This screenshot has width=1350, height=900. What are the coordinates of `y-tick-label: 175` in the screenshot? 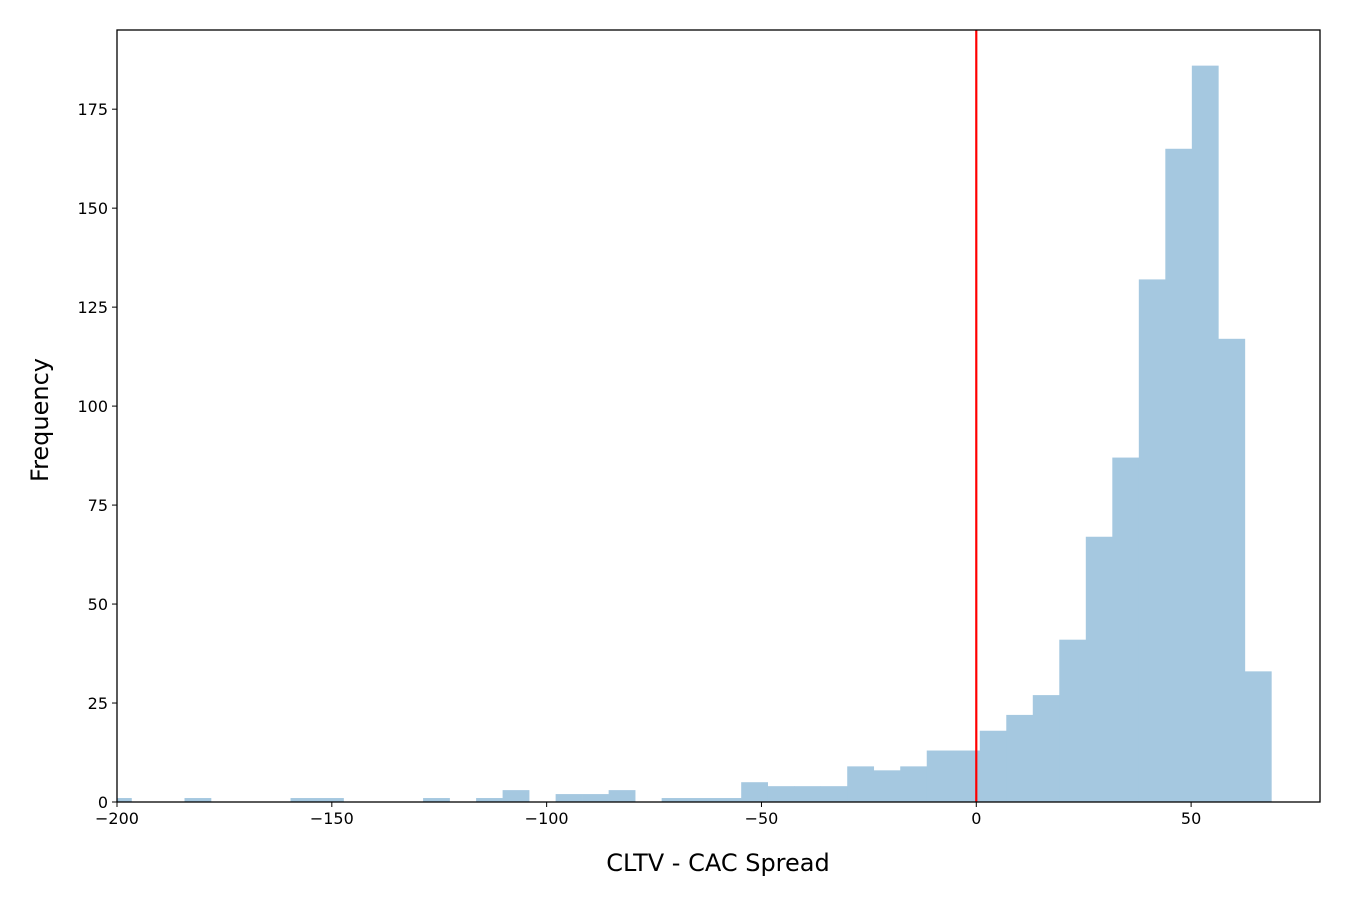 It's located at (92, 109).